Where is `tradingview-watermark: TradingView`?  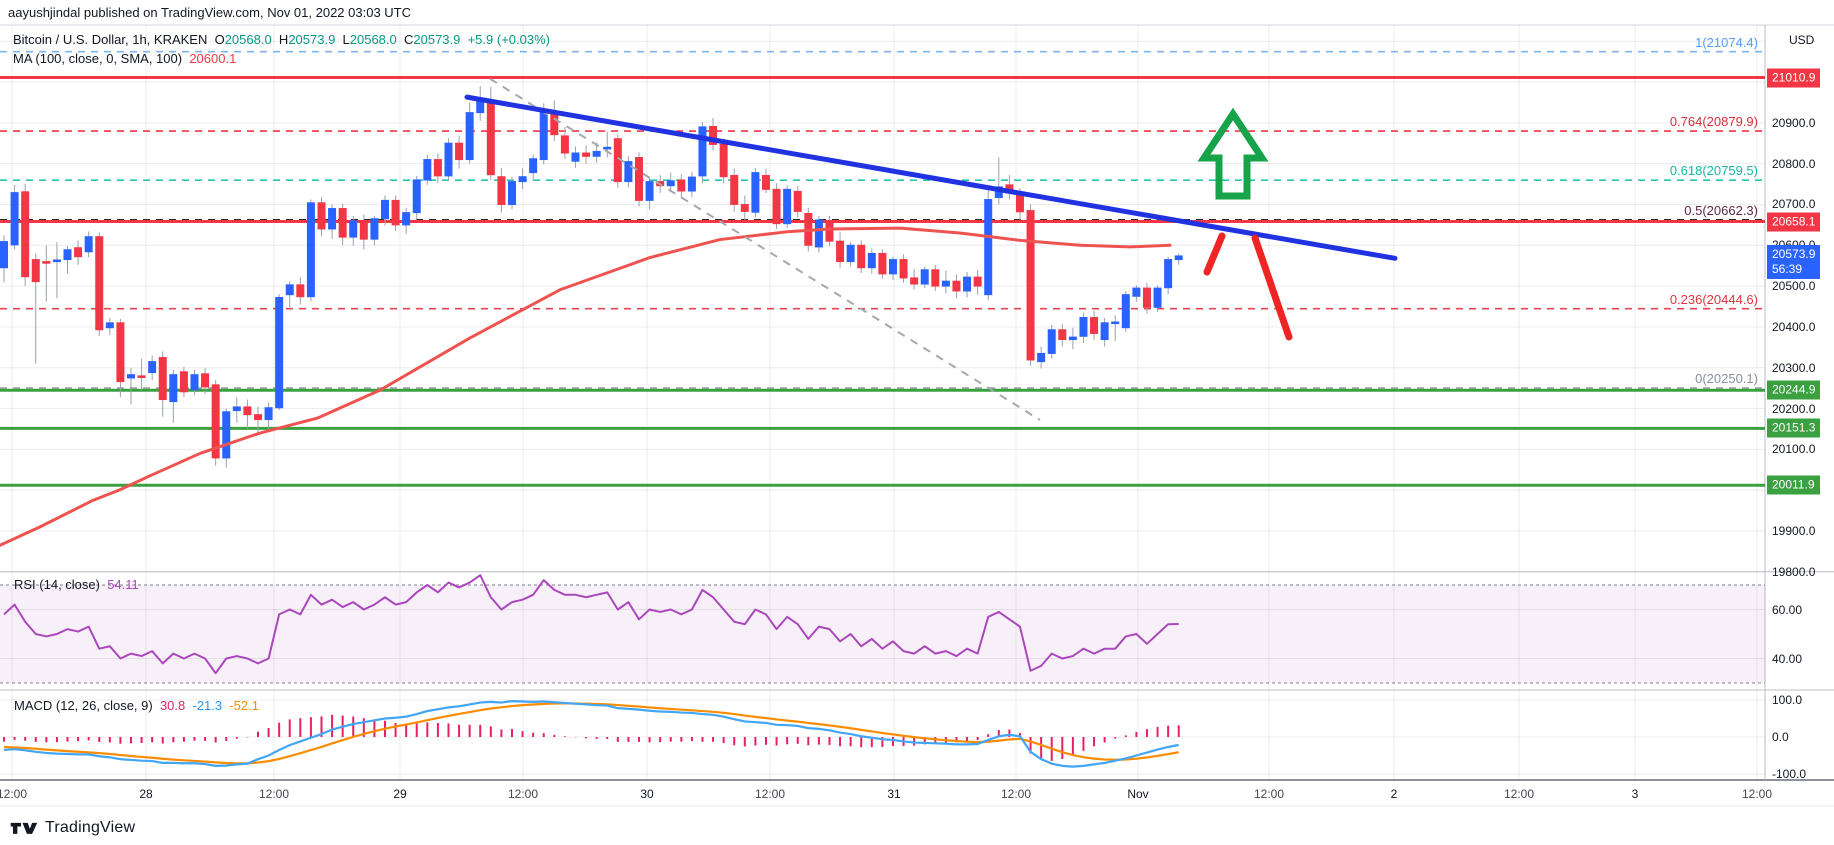 tradingview-watermark: TradingView is located at coordinates (72, 828).